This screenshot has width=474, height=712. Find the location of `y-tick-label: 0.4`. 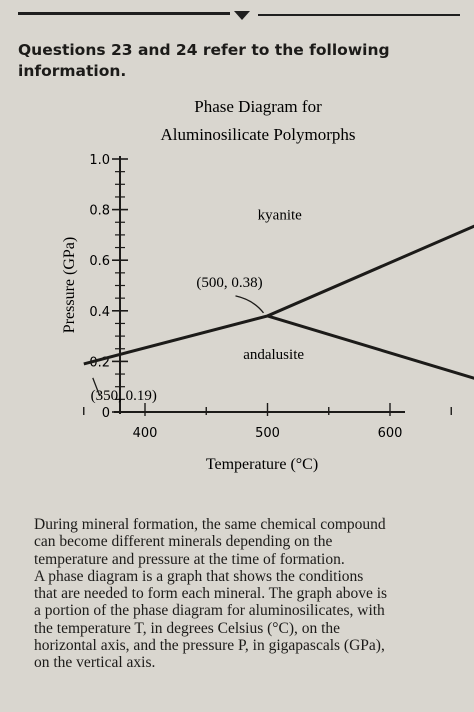

y-tick-label: 0.4 is located at coordinates (99, 312).